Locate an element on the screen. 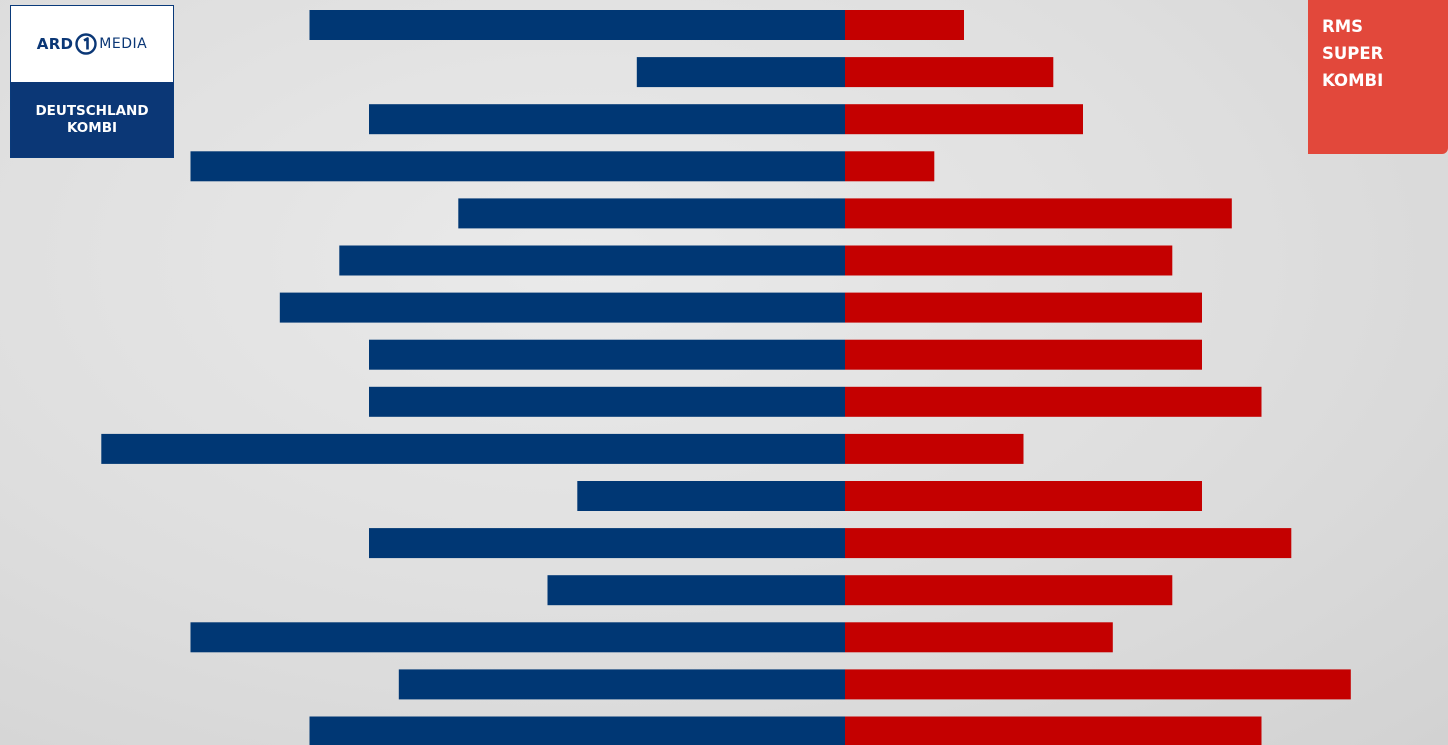 The width and height of the screenshot is (1448, 745). ard-media-deutschland-kombi-logo: ARD MEDIA DEUTSCHLAND KOMBI is located at coordinates (92, 81).